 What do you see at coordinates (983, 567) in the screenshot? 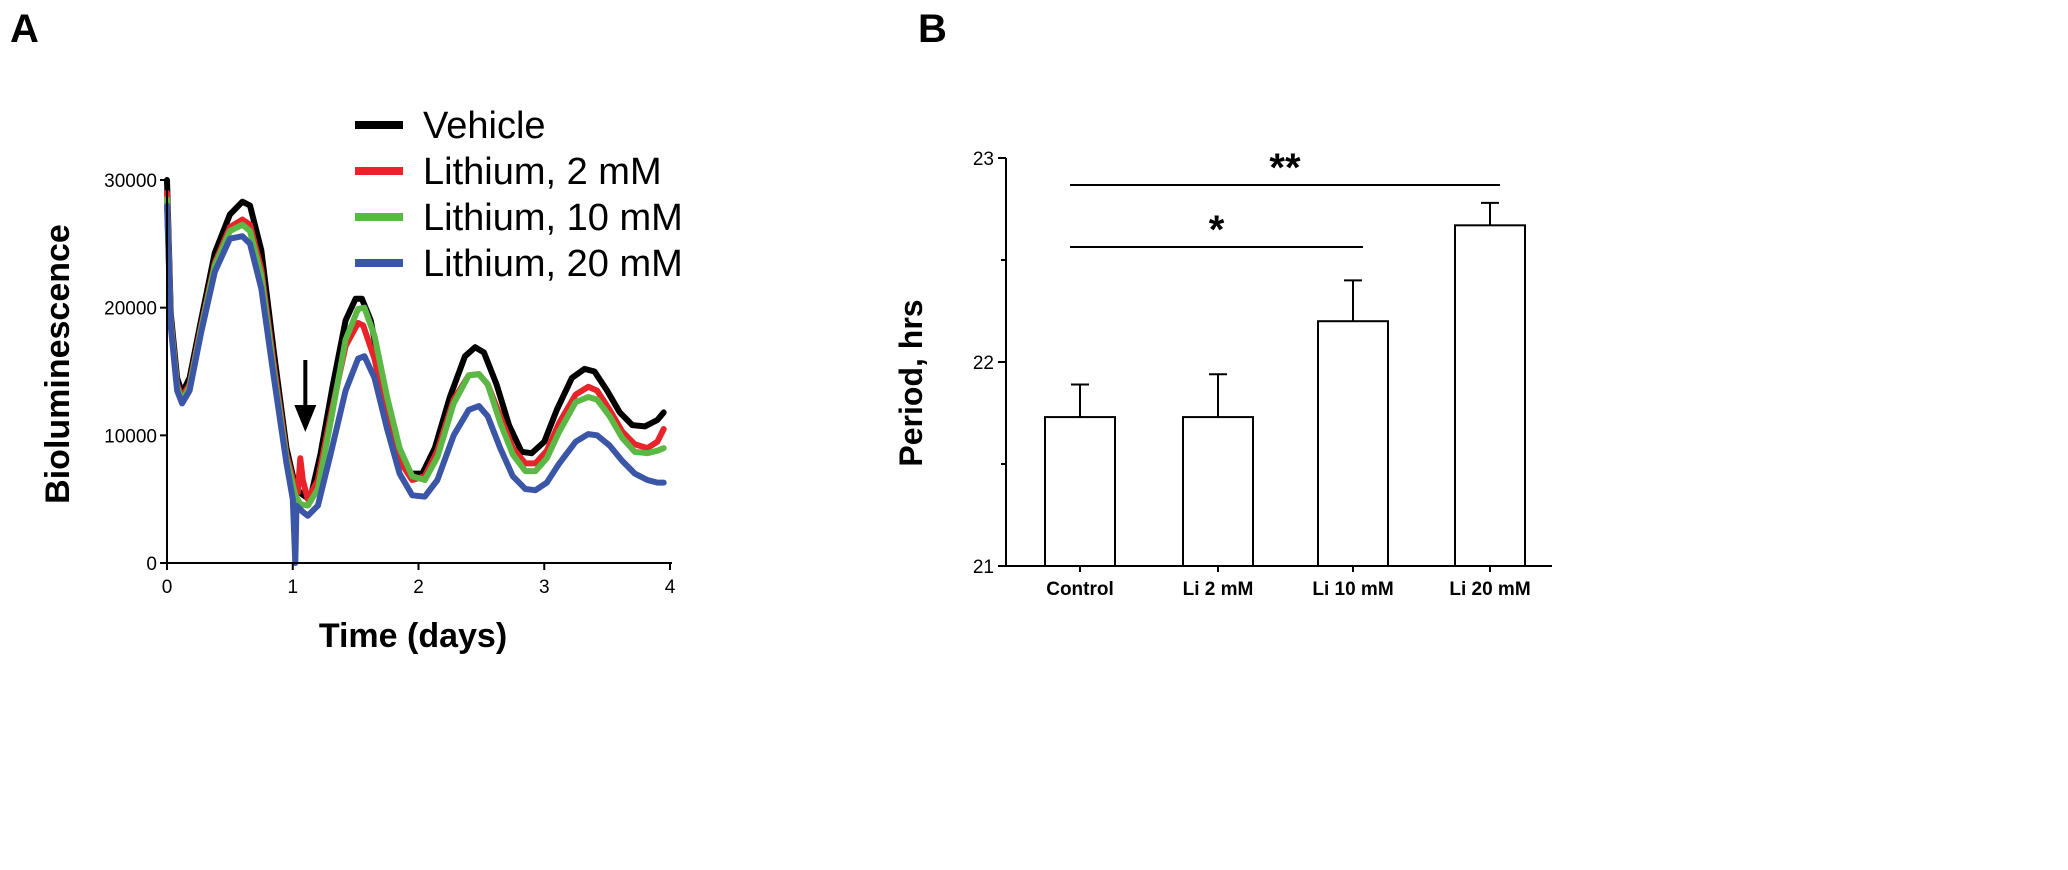
I see `y-tick-label: 21` at bounding box center [983, 567].